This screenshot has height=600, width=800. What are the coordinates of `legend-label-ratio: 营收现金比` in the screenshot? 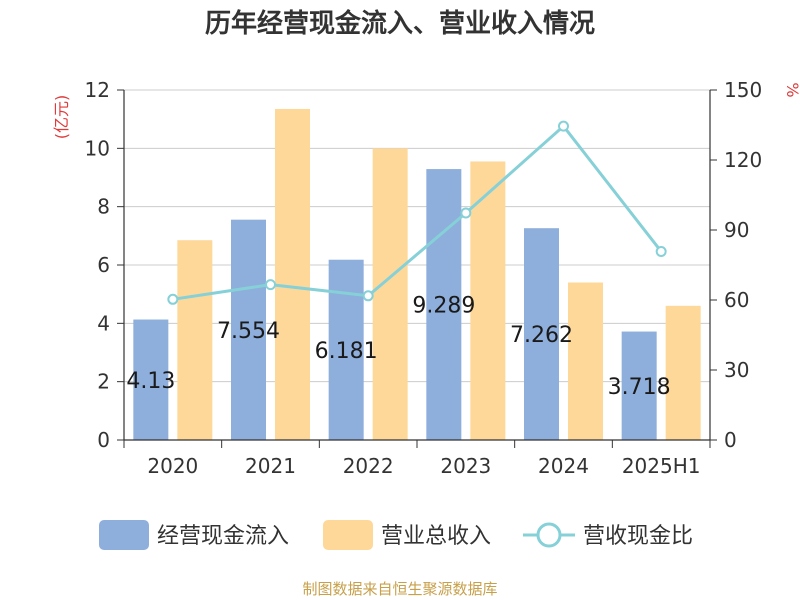 It's located at (638, 536).